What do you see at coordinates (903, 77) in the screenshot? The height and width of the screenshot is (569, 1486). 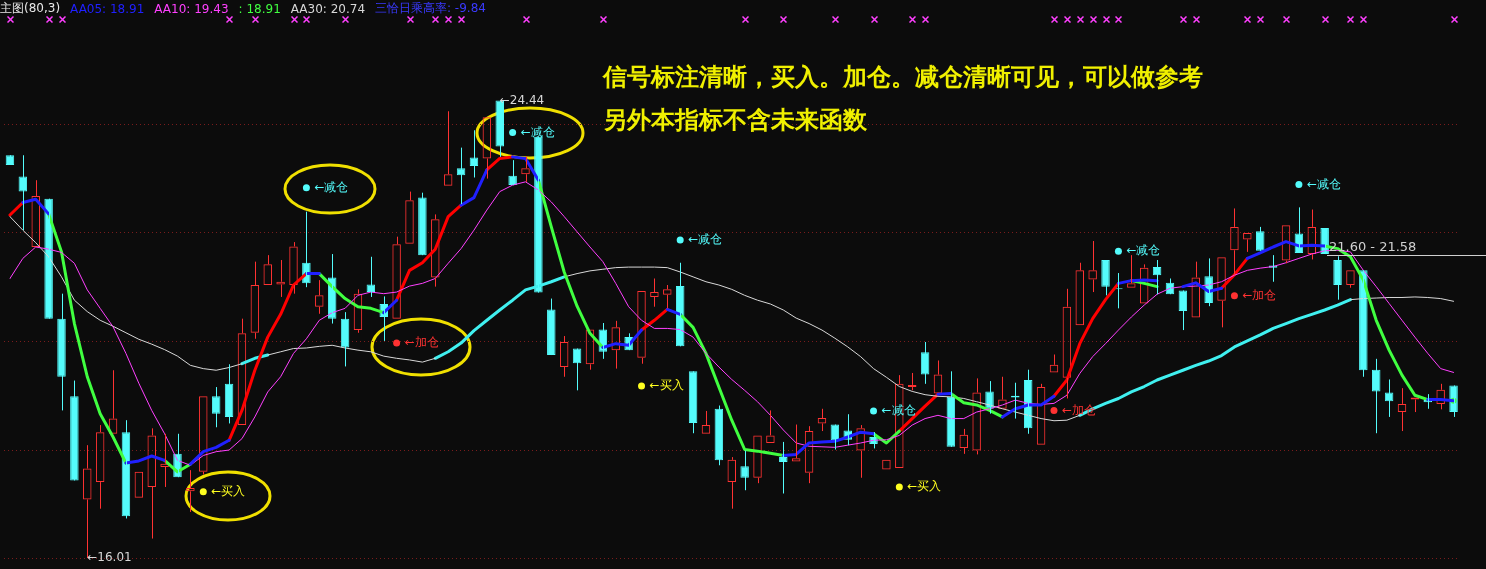 I see `text: 信号标注清晰，买入。加仓。减仓清晰可见，可以做参考` at bounding box center [903, 77].